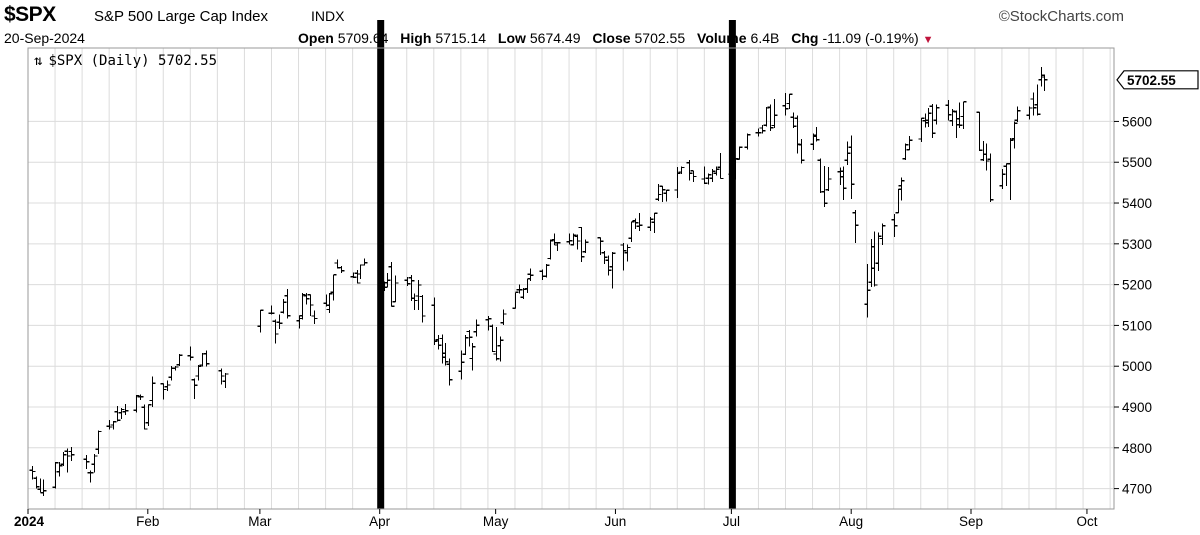 Image resolution: width=1200 pixels, height=535 pixels. What do you see at coordinates (511, 38) in the screenshot?
I see `low-label: Low` at bounding box center [511, 38].